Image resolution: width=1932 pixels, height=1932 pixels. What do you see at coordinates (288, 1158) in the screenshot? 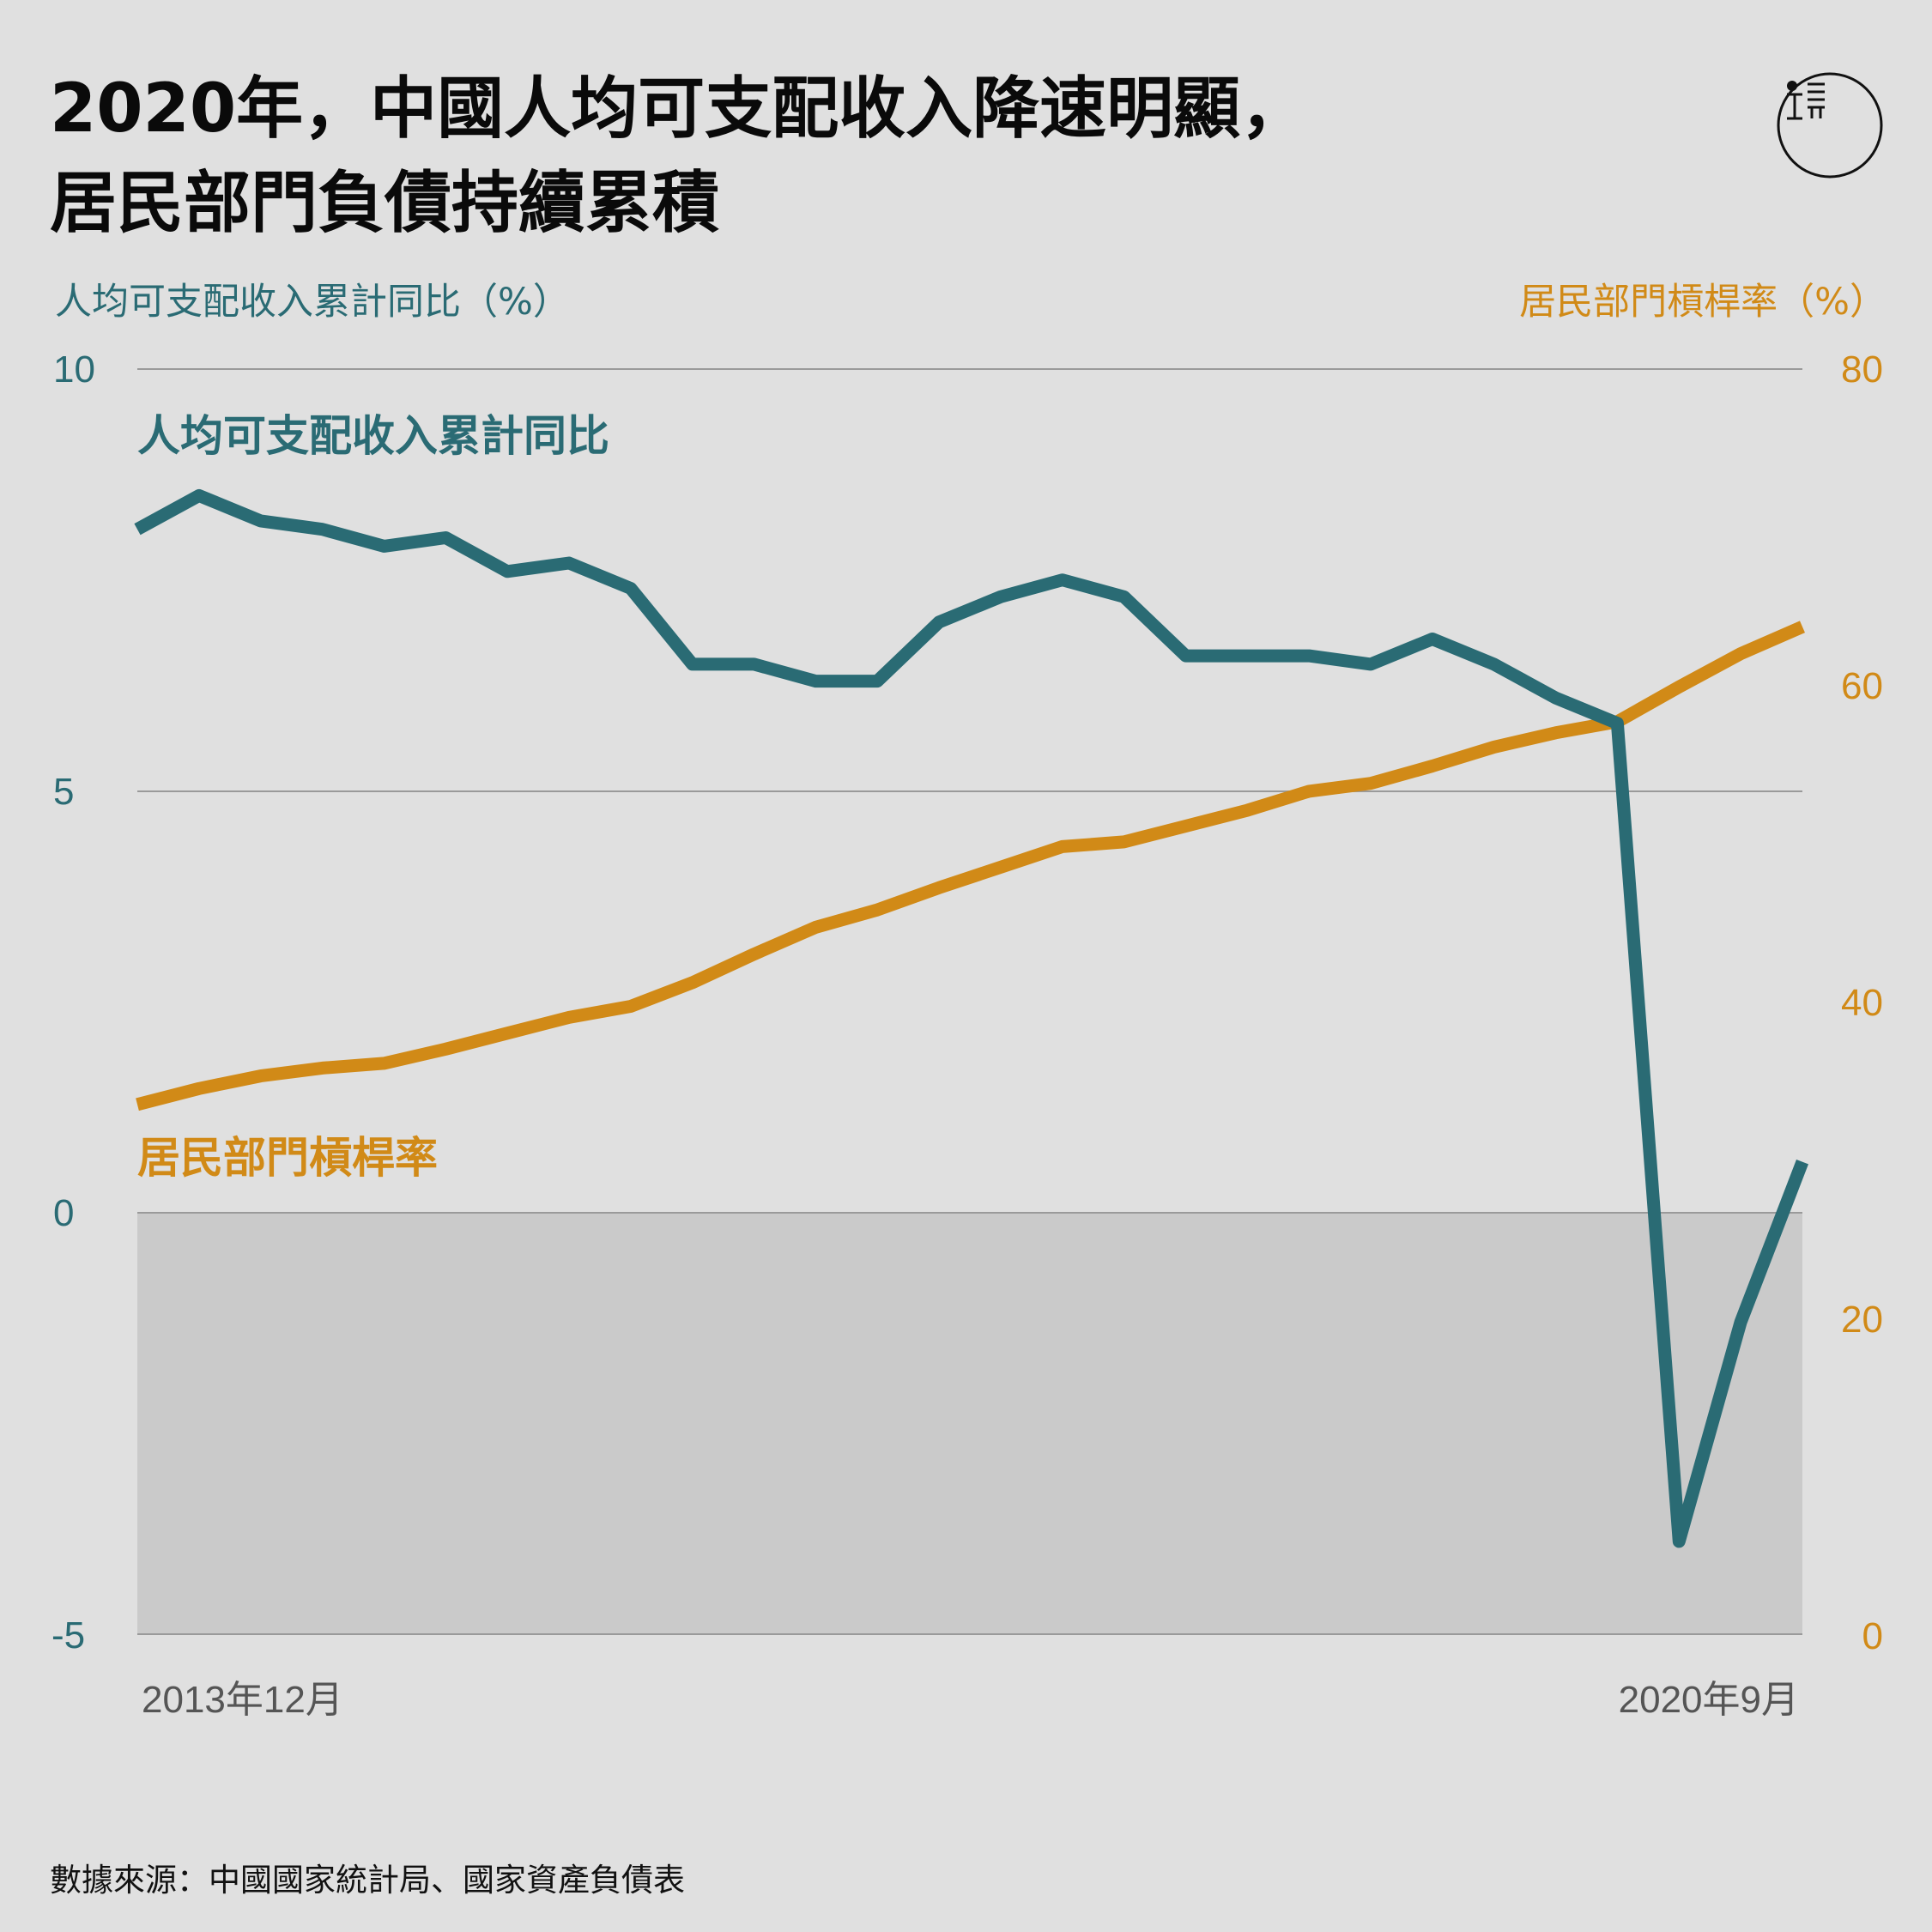
I see `series-label-leverage: 居民部門槓桿率` at bounding box center [288, 1158].